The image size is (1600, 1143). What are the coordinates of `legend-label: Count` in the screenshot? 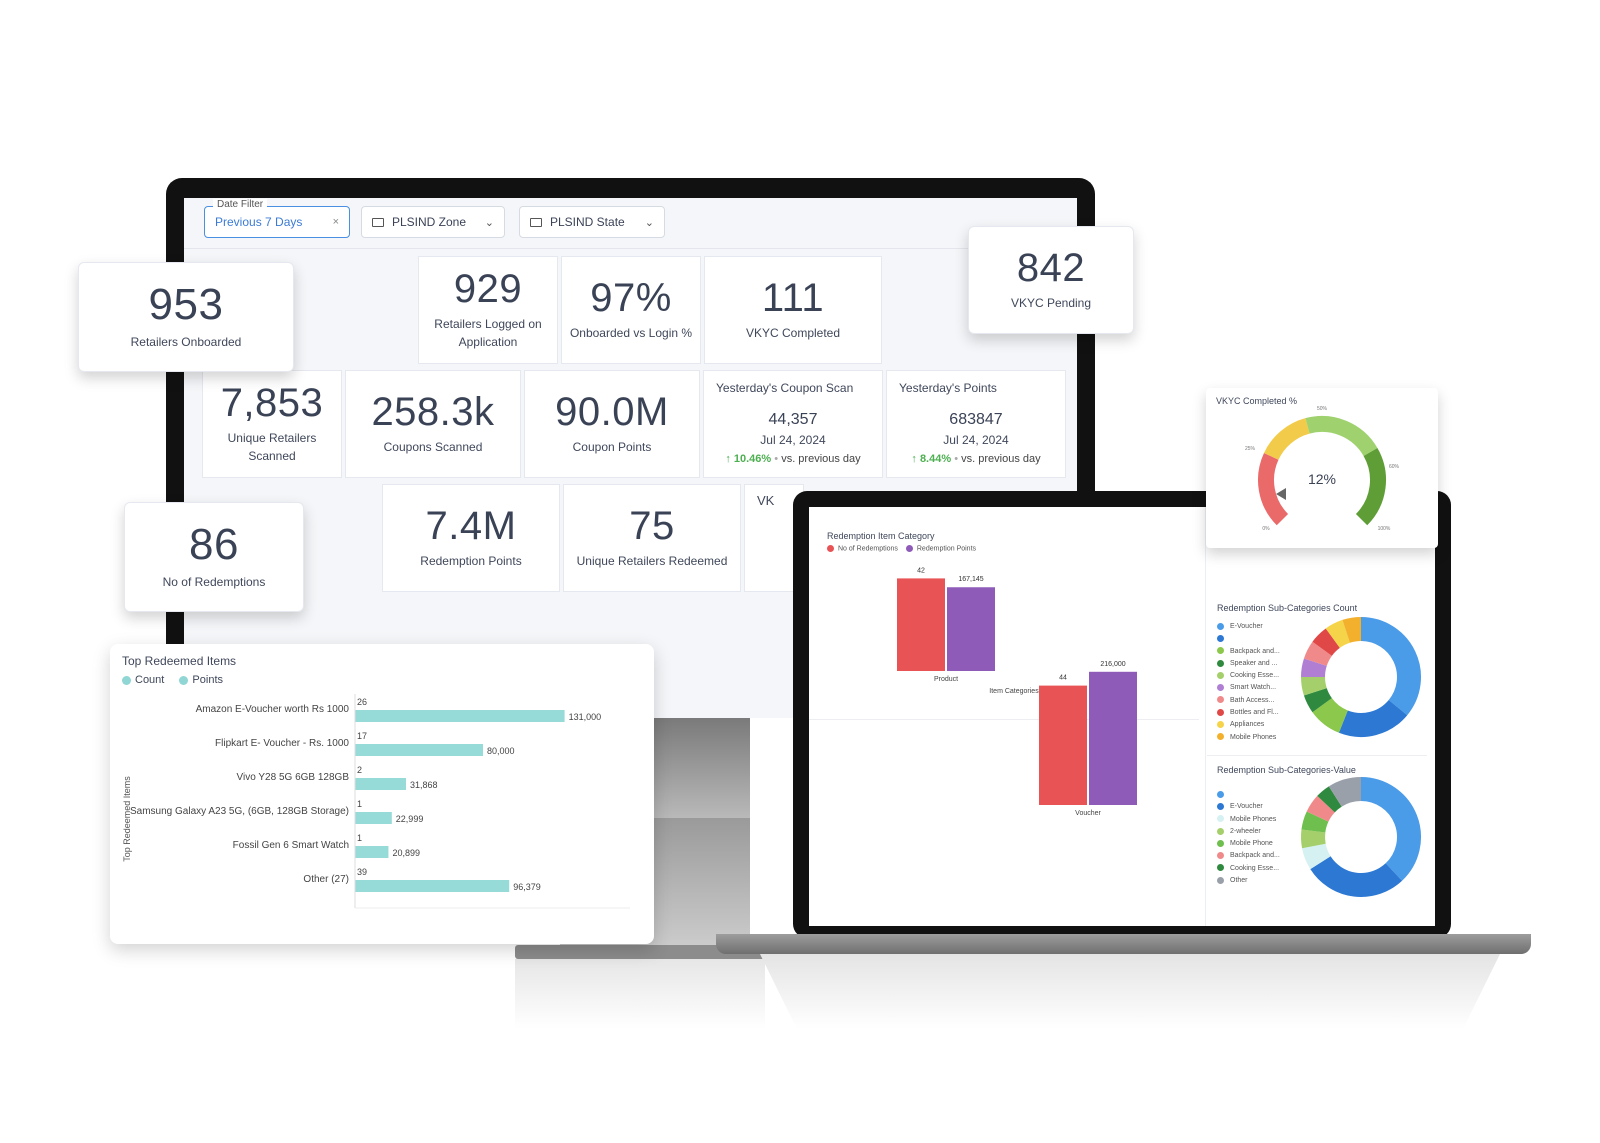 It's located at (150, 680).